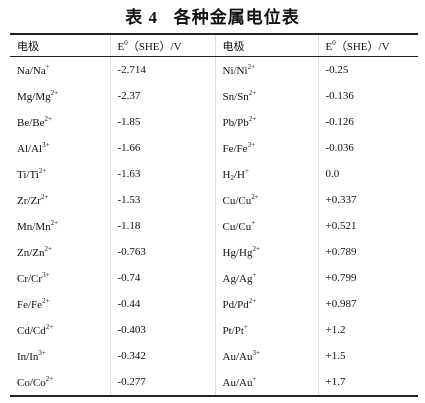 This screenshot has height=403, width=425. What do you see at coordinates (129, 148) in the screenshot?
I see `cell-text: -1.66` at bounding box center [129, 148].